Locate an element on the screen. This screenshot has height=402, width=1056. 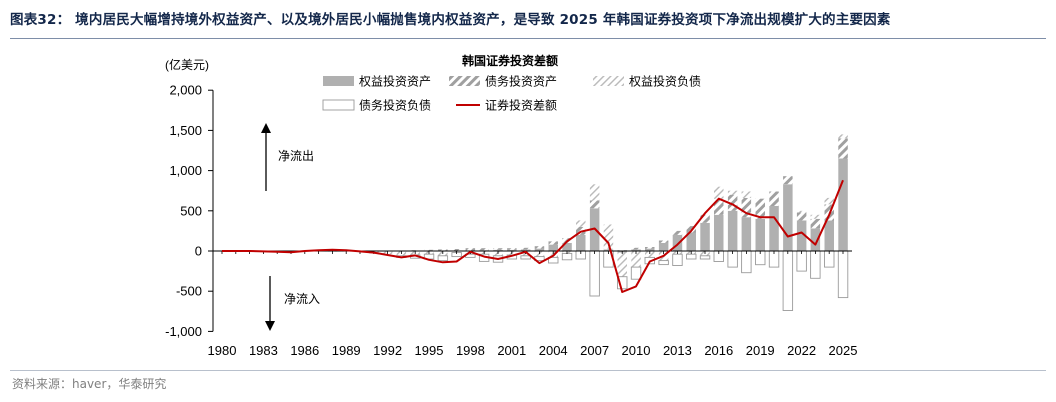
bar-s0-2005 is located at coordinates (567, 247).